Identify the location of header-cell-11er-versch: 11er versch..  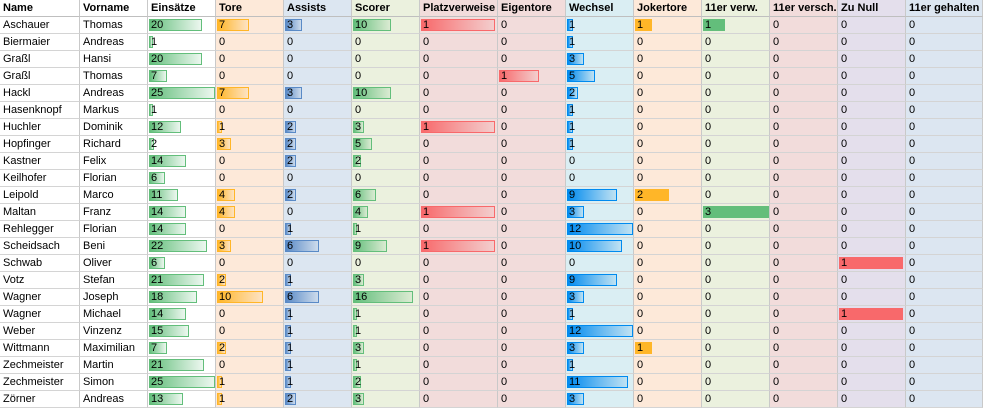
(804, 8).